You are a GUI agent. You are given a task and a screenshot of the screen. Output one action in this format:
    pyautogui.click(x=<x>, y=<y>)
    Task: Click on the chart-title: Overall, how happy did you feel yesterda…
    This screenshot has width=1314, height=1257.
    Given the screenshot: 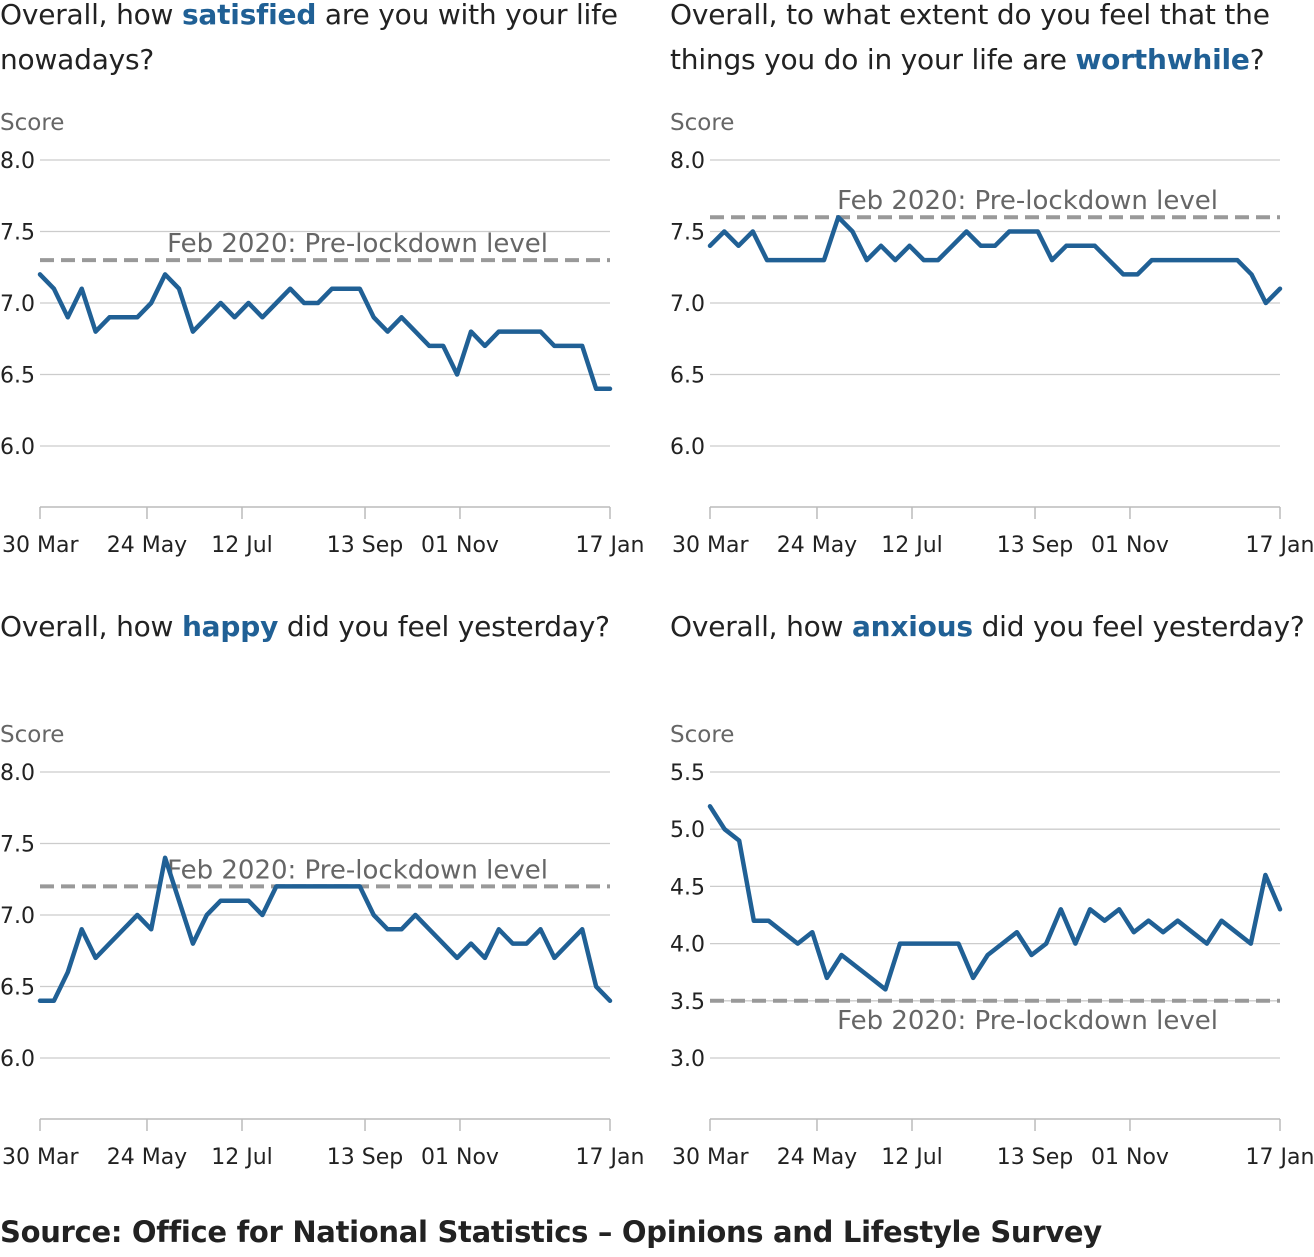 What is the action you would take?
    pyautogui.click(x=322, y=626)
    